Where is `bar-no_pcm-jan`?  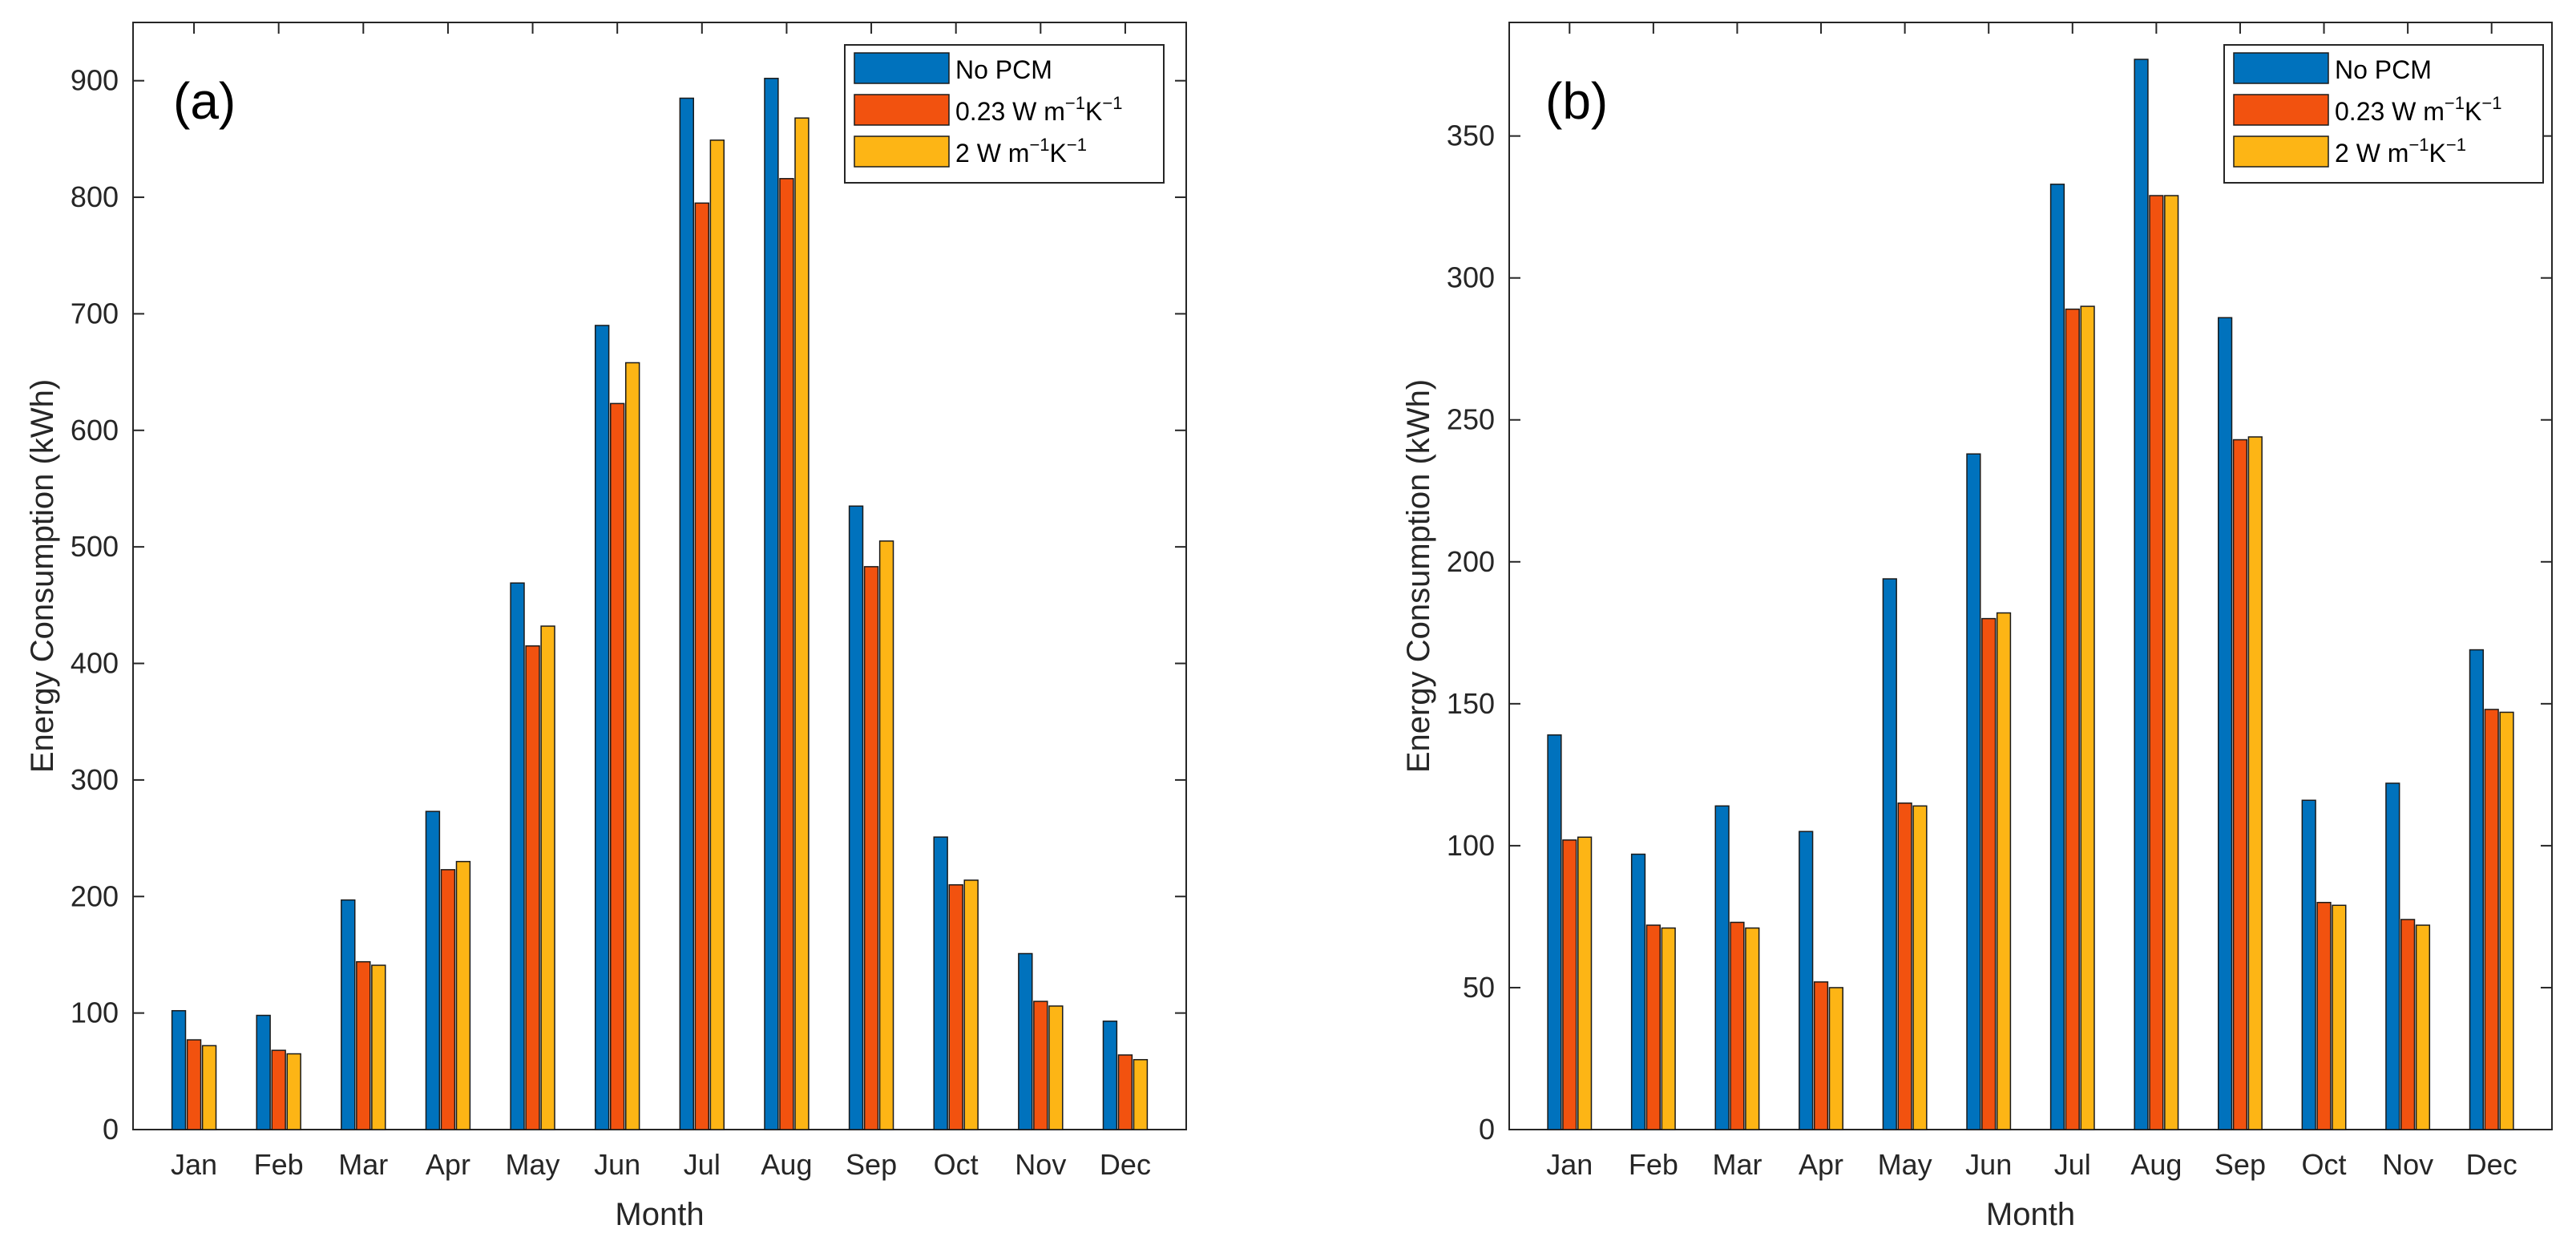
bar-no_pcm-jan is located at coordinates (1554, 932).